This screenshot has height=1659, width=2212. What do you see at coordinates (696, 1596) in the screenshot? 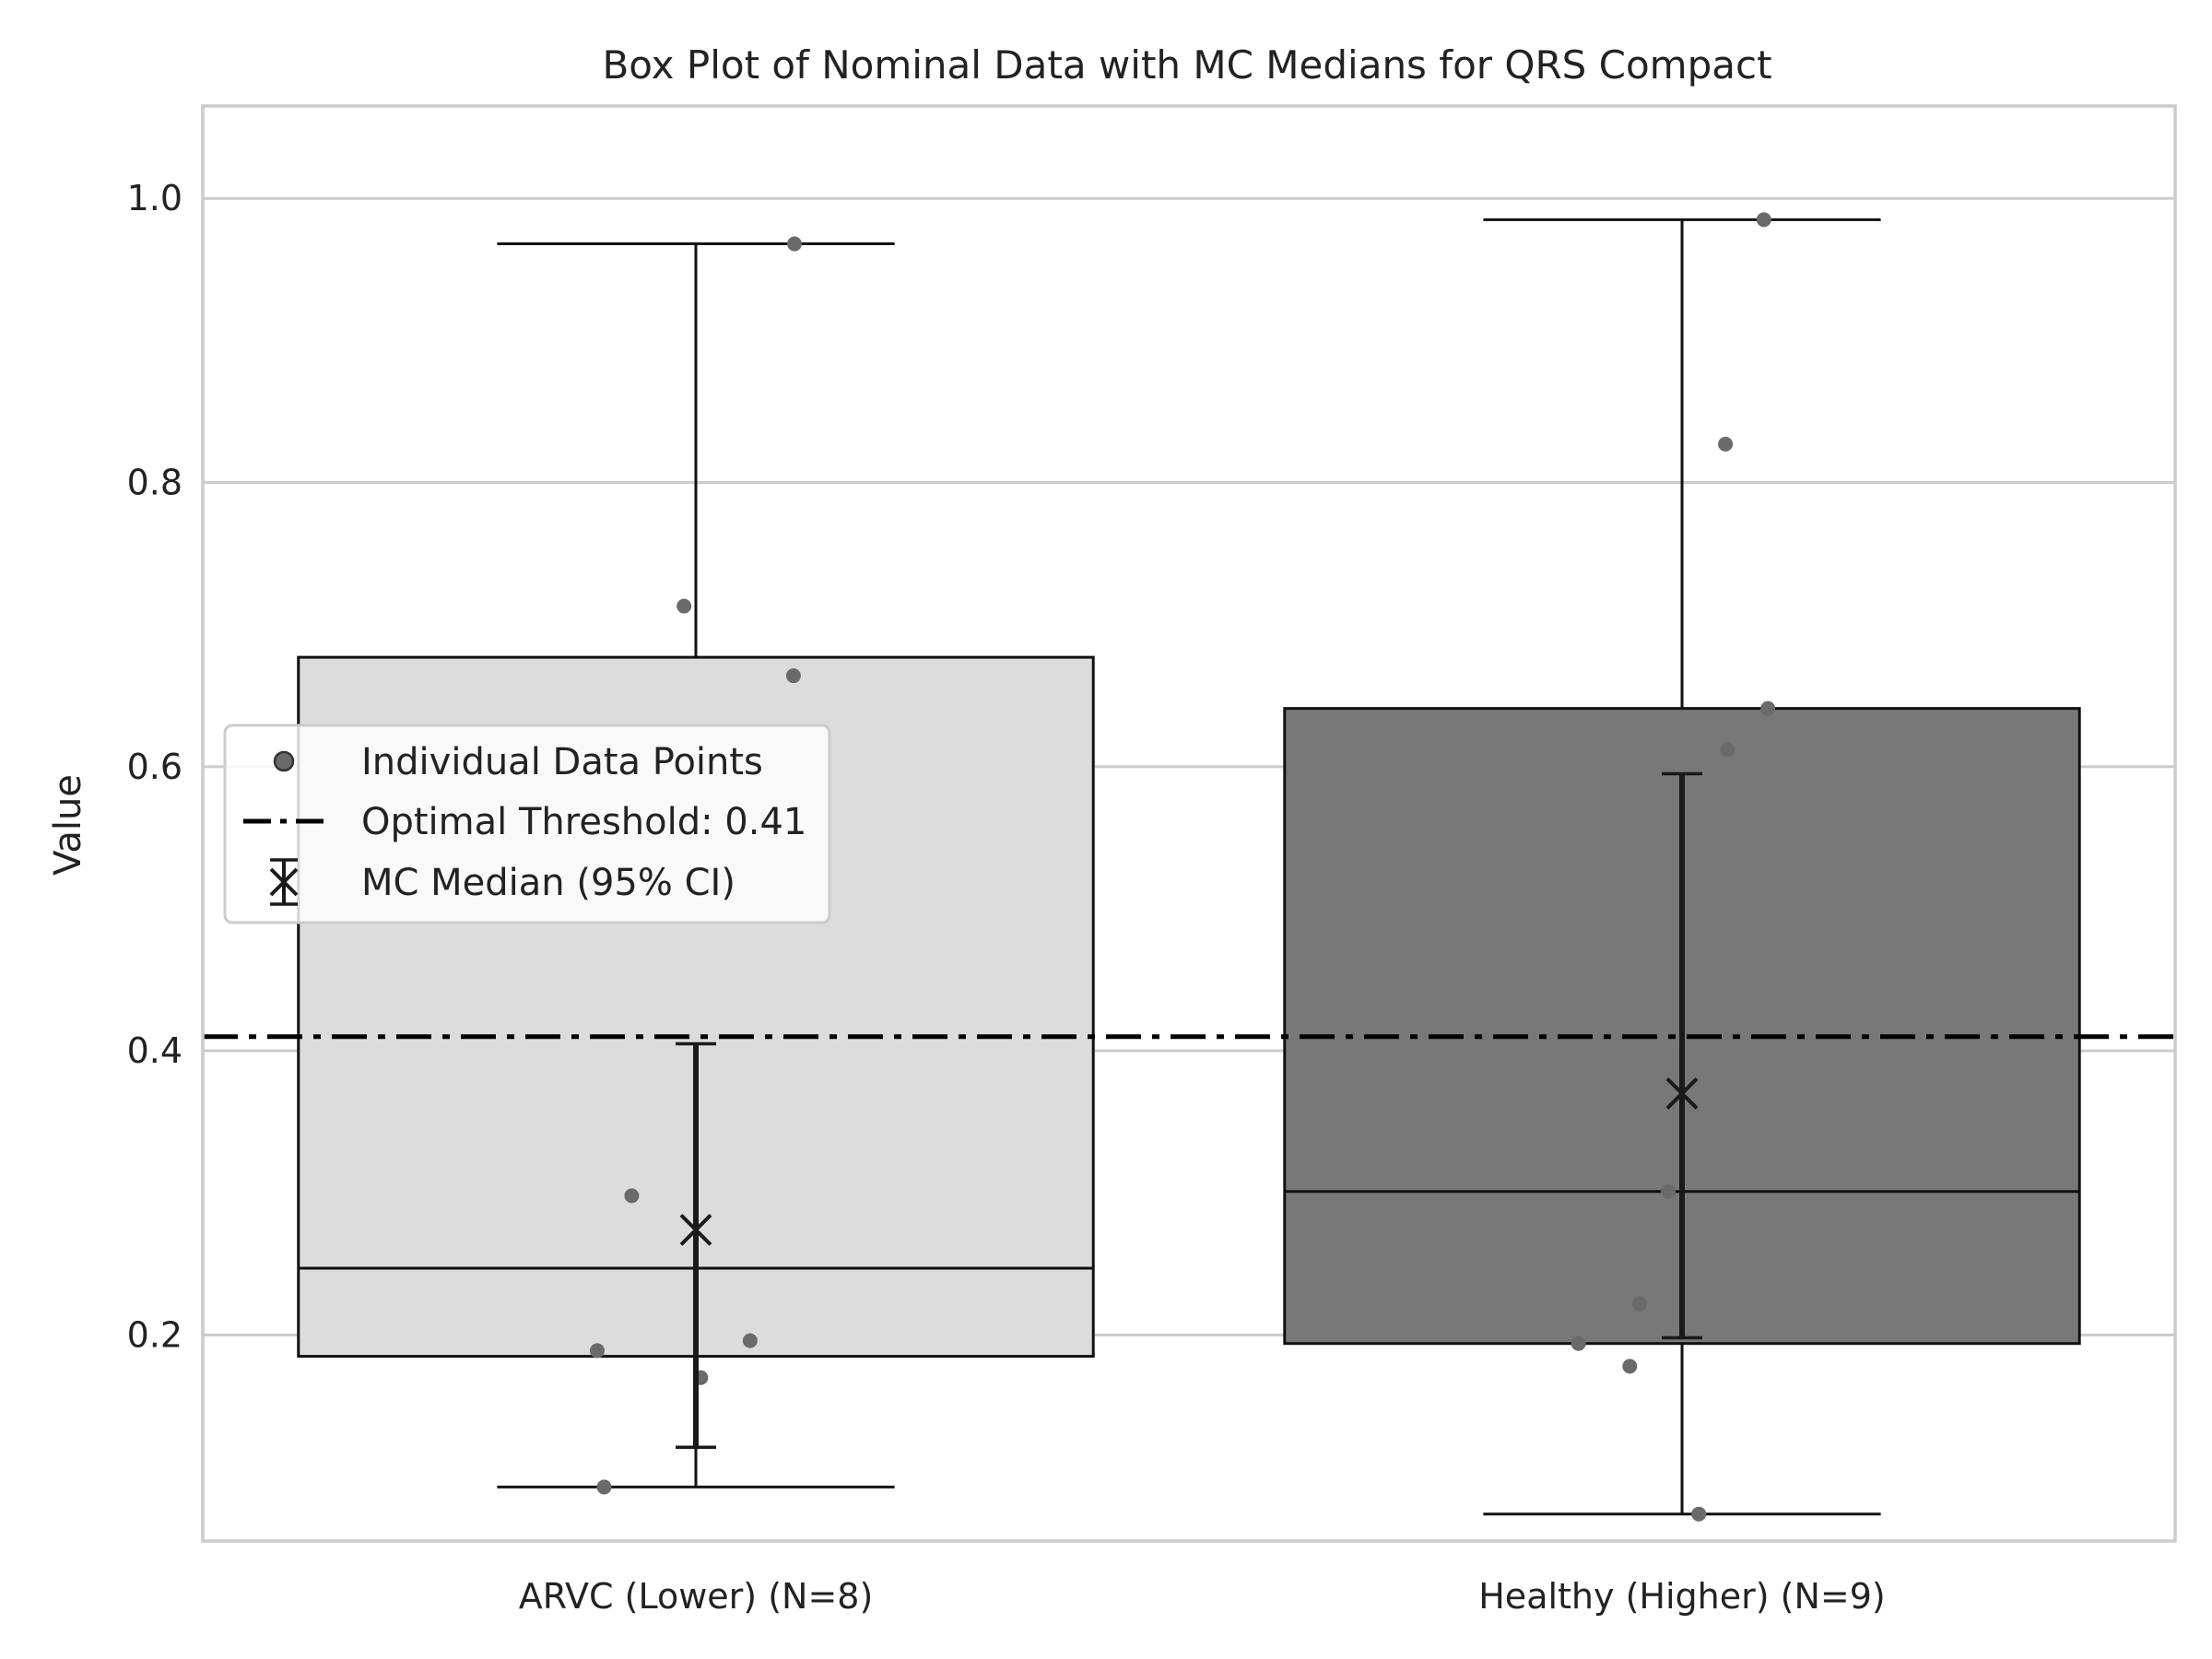
I see `x-tick-label: ARVC (Lower) (N=8)` at bounding box center [696, 1596].